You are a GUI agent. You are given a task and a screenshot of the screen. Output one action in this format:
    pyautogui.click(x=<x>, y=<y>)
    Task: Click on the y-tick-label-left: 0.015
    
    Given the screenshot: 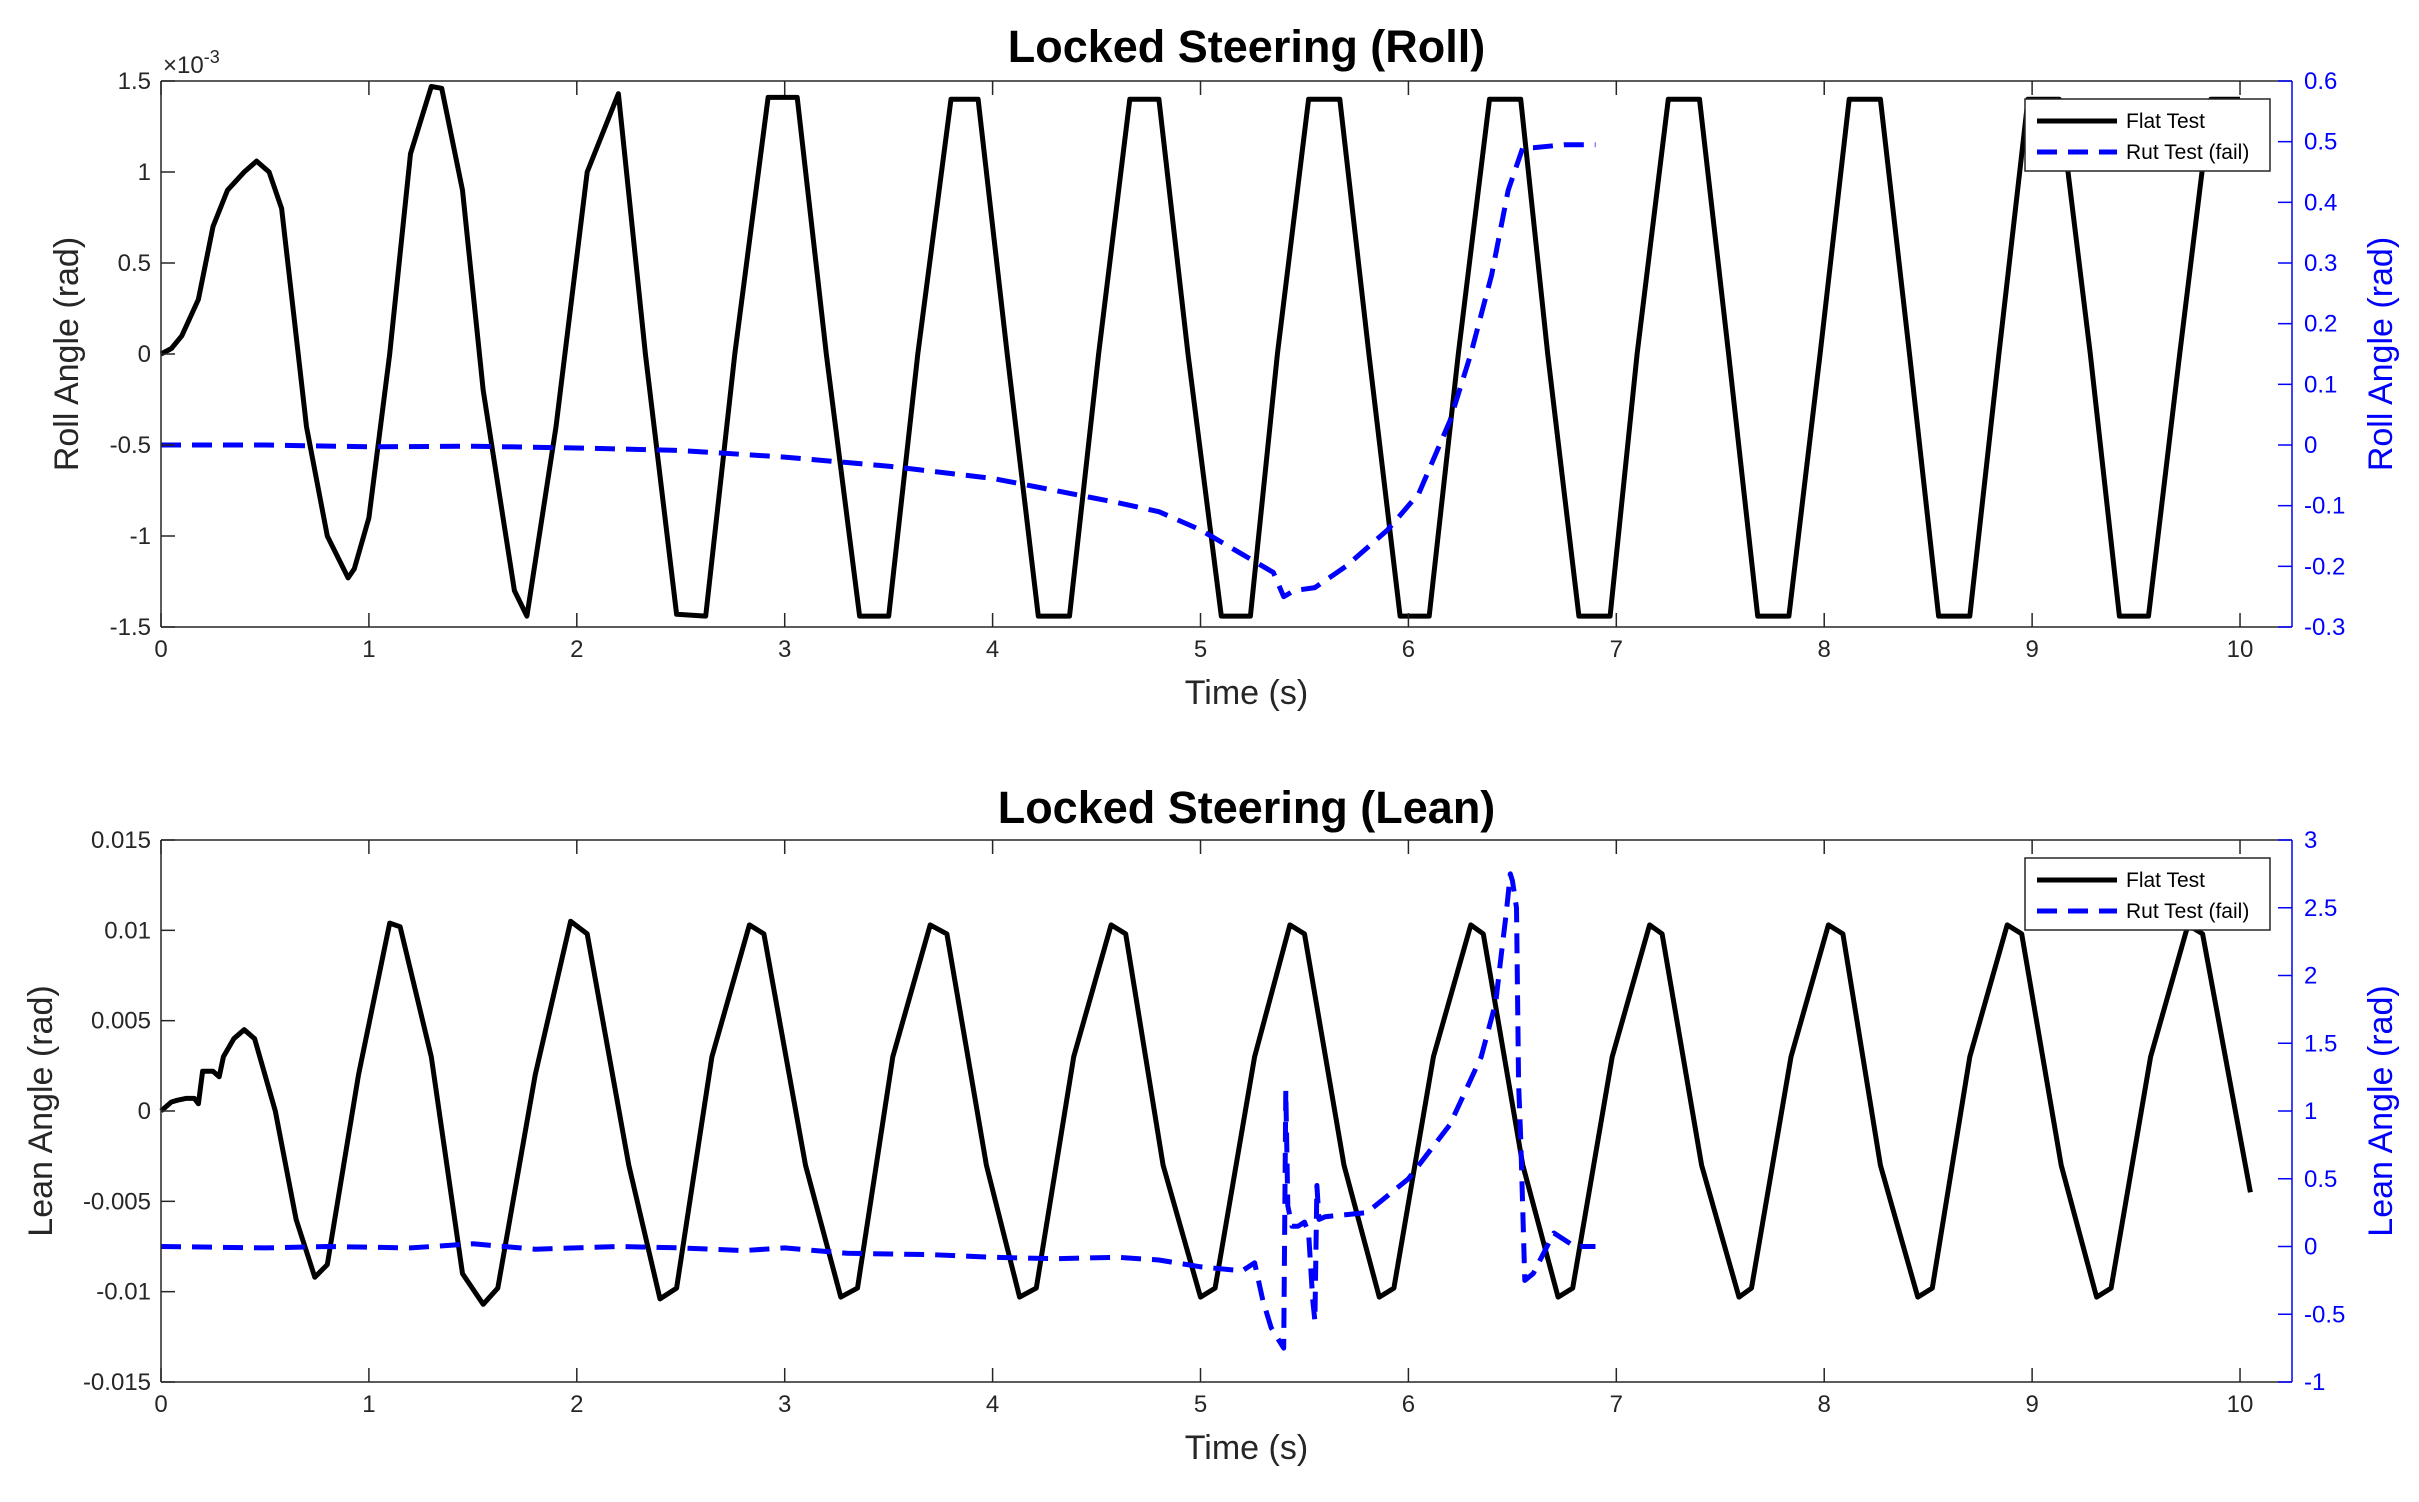 What is the action you would take?
    pyautogui.click(x=121, y=840)
    